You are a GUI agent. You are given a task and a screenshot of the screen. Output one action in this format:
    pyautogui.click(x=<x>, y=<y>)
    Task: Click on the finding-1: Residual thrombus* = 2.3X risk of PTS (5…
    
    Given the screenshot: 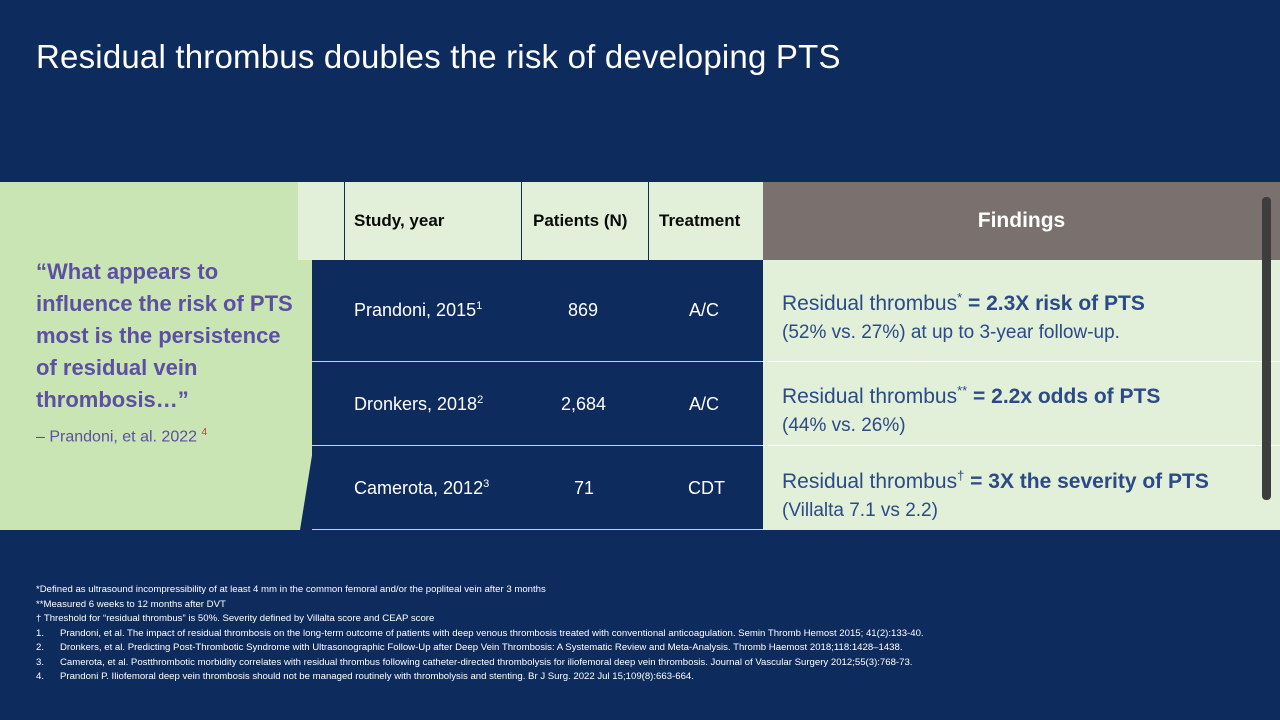 What is the action you would take?
    pyautogui.click(x=963, y=315)
    